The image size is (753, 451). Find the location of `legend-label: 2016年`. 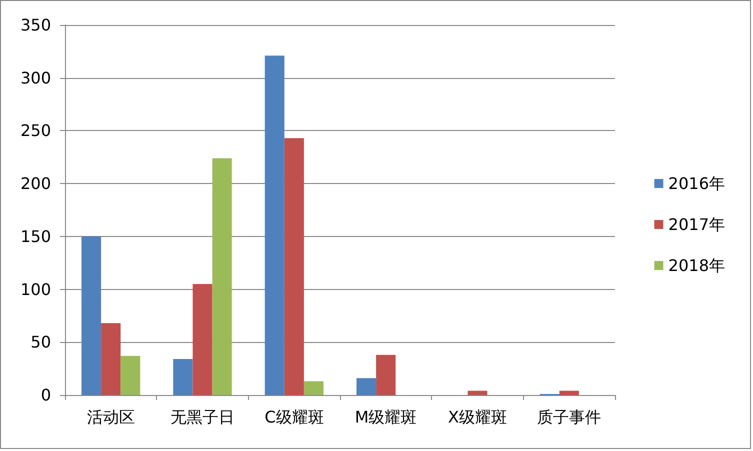

legend-label: 2016年 is located at coordinates (696, 183).